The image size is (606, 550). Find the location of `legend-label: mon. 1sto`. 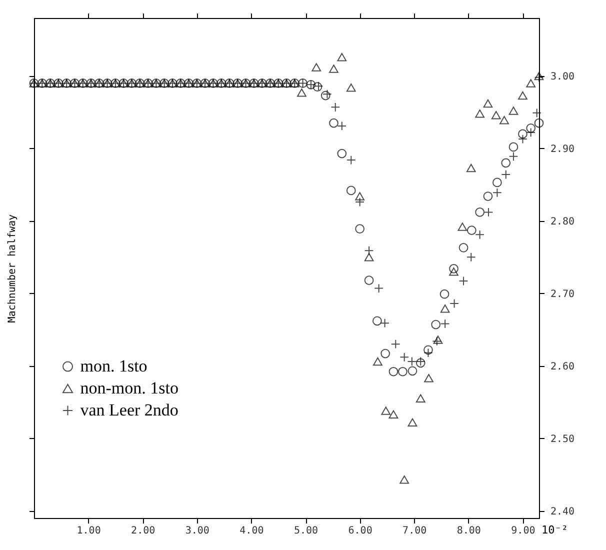

legend-label: mon. 1sto is located at coordinates (114, 366).